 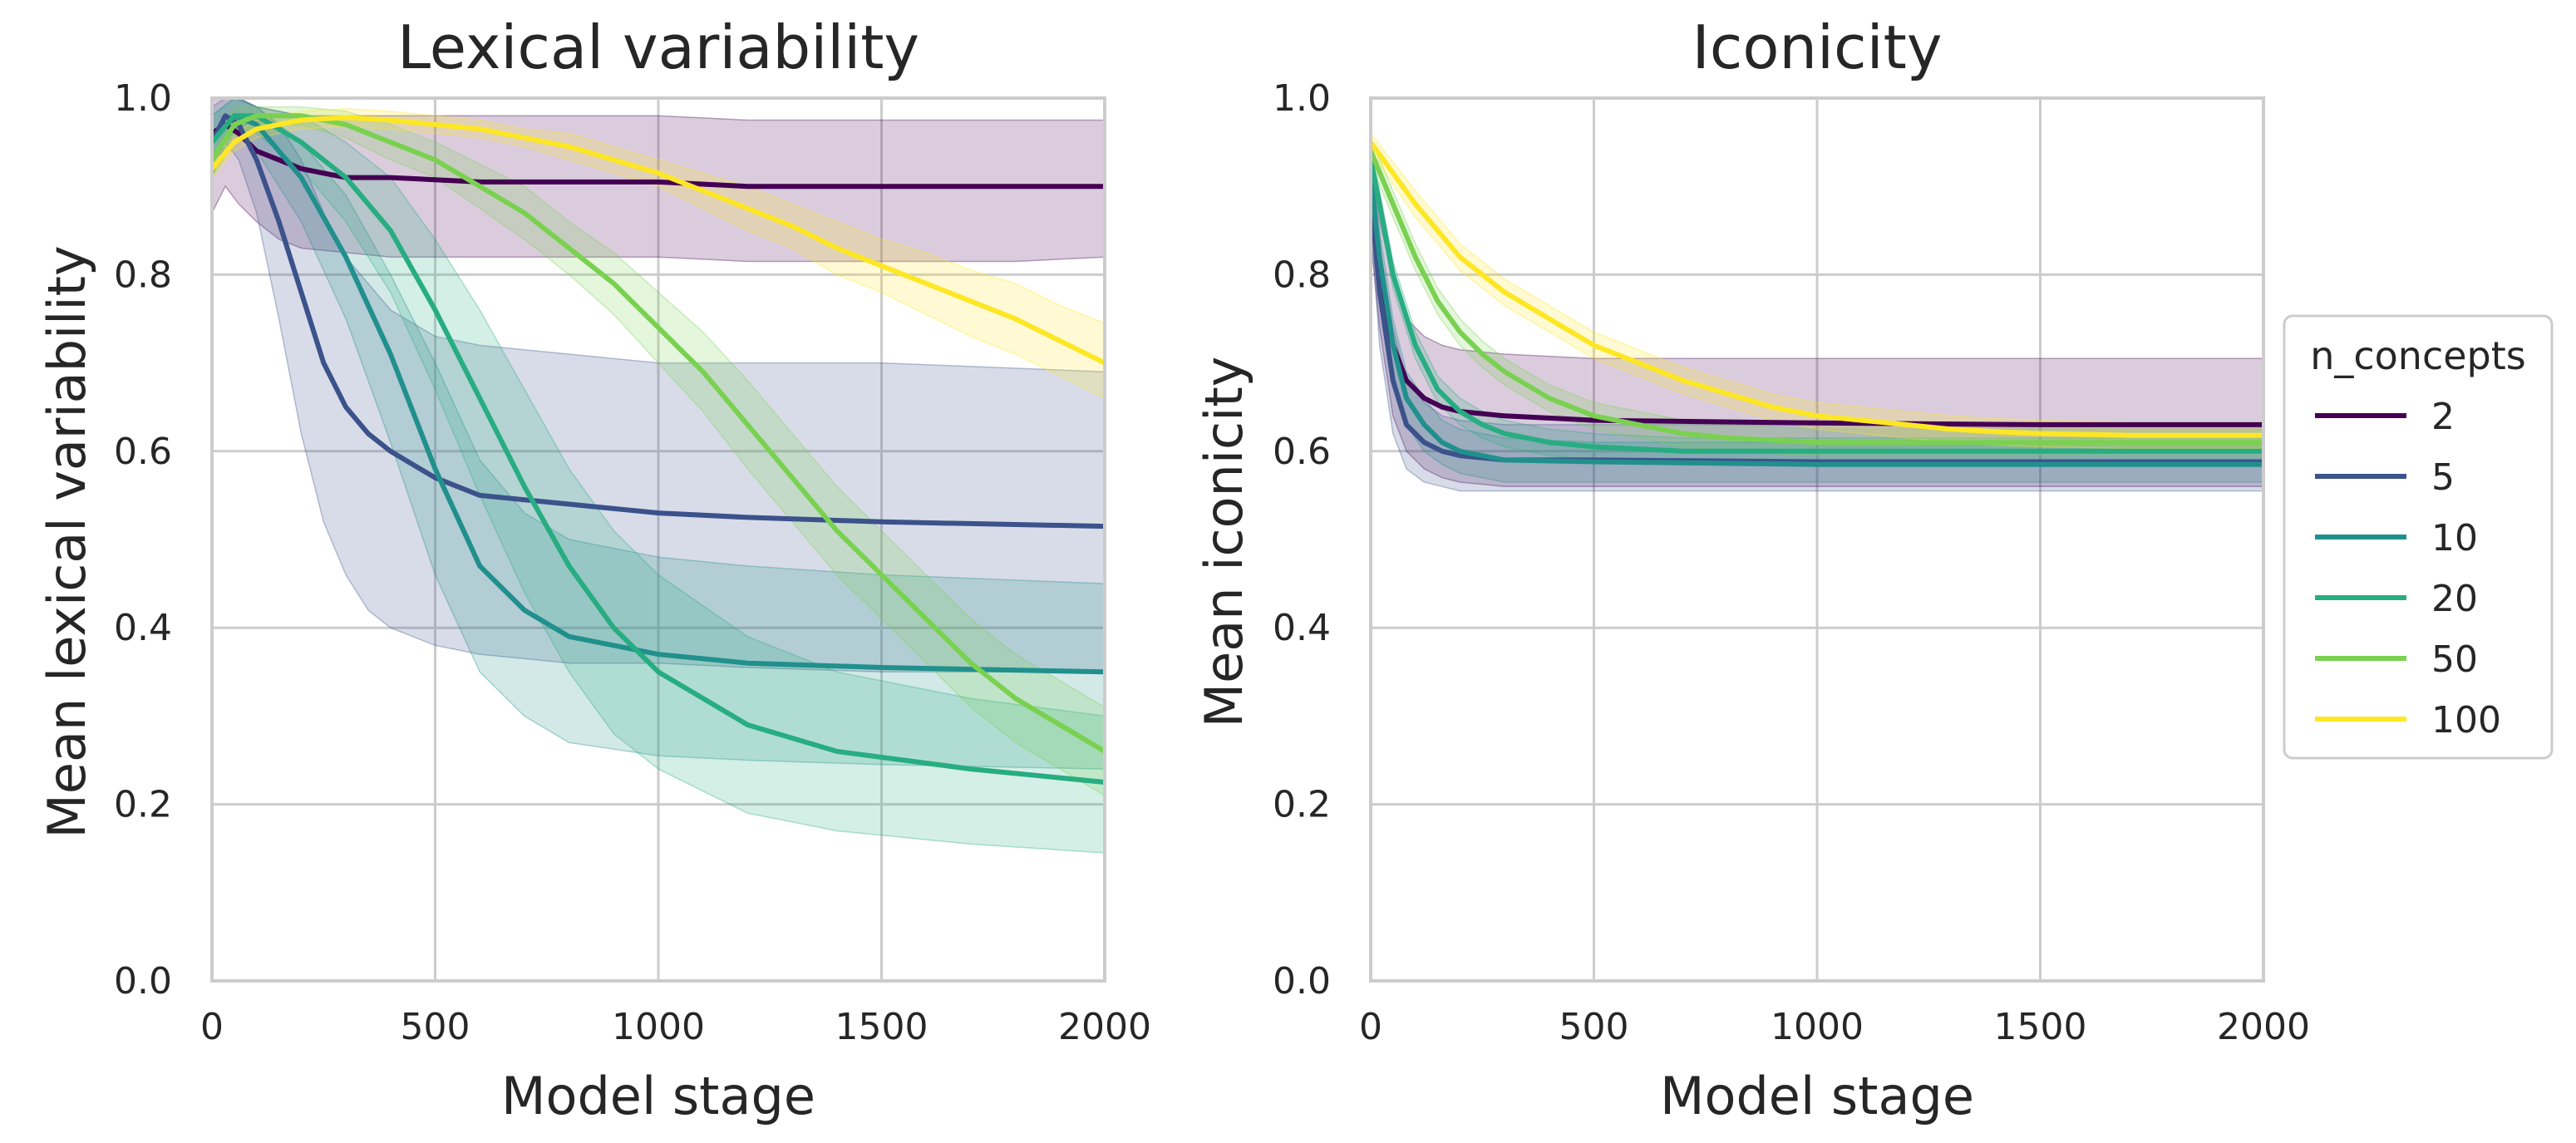 What do you see at coordinates (143, 98) in the screenshot?
I see `lexical-variability-y-tick-label: 1.0` at bounding box center [143, 98].